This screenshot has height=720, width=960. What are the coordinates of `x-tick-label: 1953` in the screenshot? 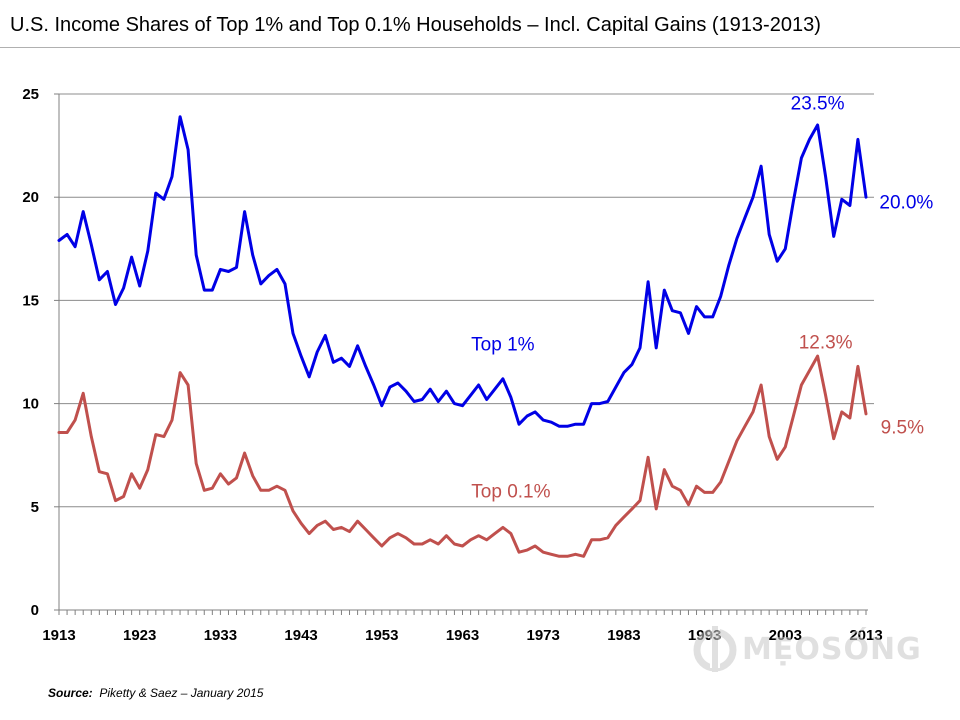 It's located at (381, 635).